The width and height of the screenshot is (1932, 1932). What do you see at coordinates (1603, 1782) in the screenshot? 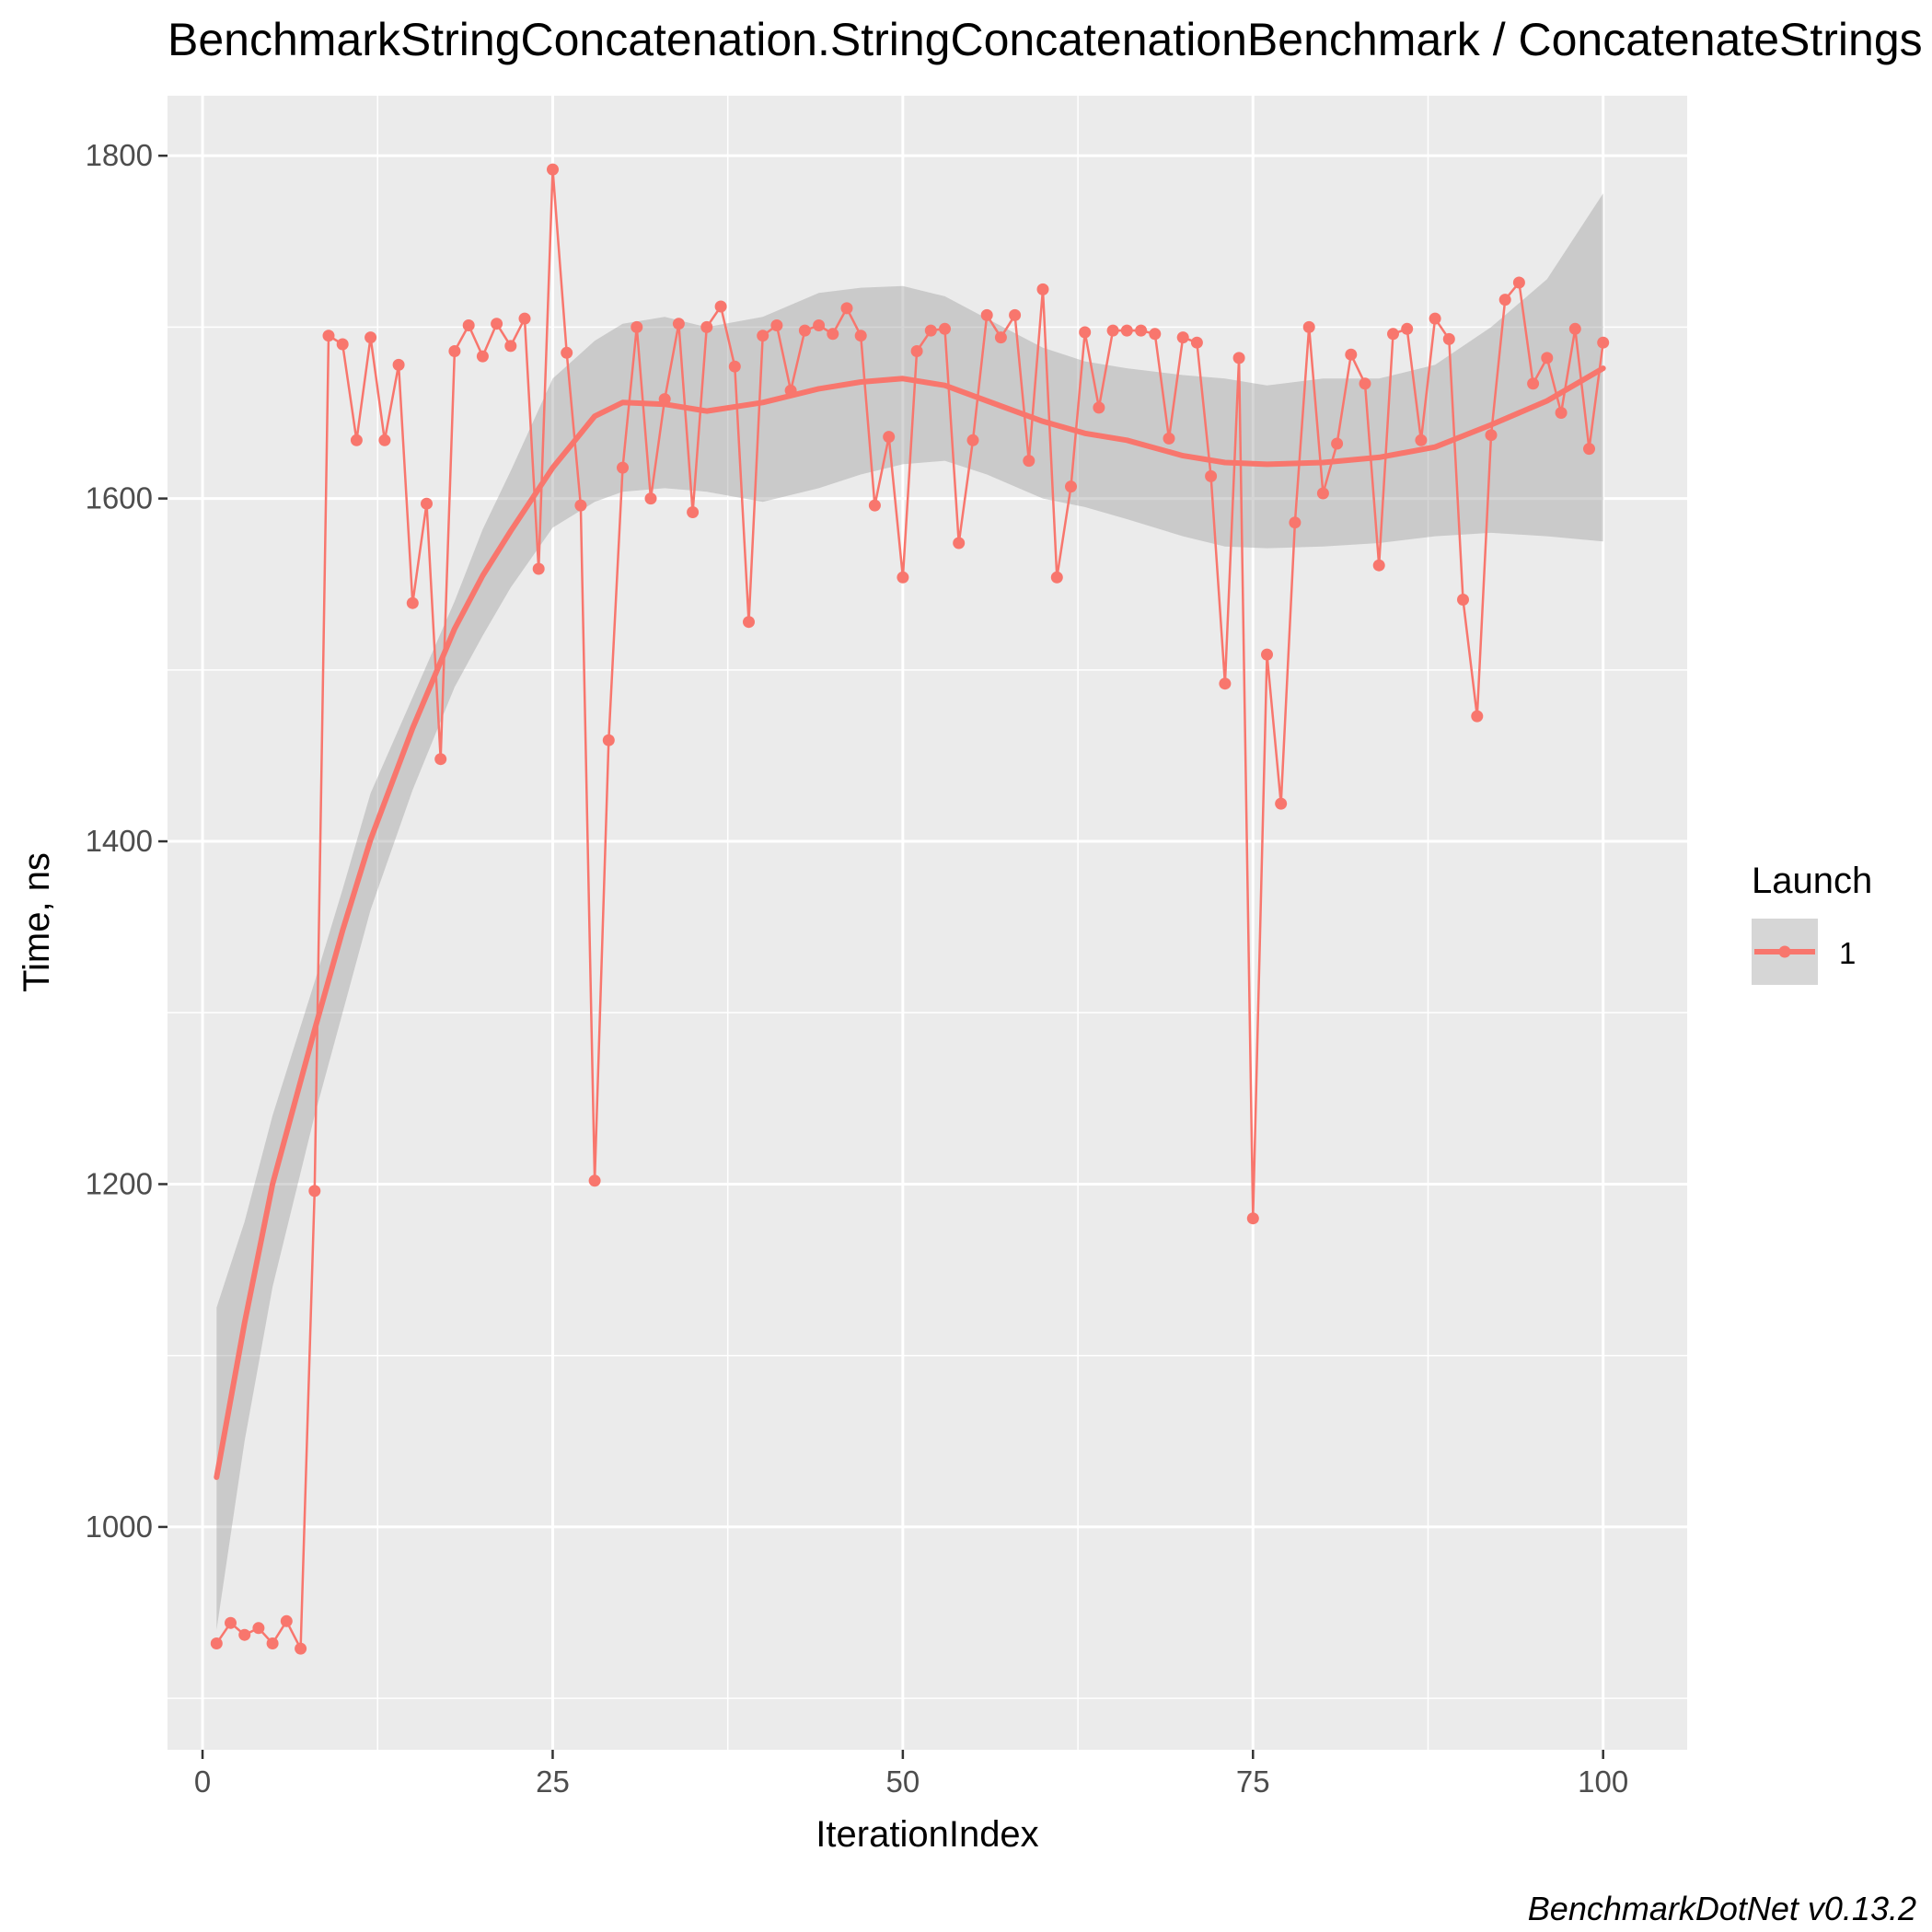
I see `x-tick-label: 100` at bounding box center [1603, 1782].